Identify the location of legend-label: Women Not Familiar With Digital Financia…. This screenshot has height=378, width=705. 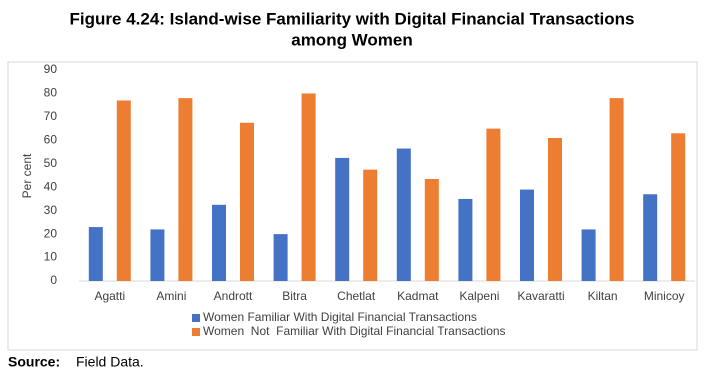
(354, 331).